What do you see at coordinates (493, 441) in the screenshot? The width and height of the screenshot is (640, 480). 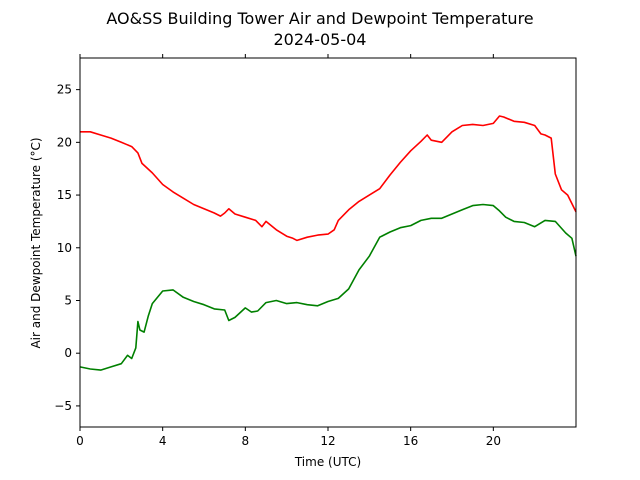 I see `x-tick-label: 20` at bounding box center [493, 441].